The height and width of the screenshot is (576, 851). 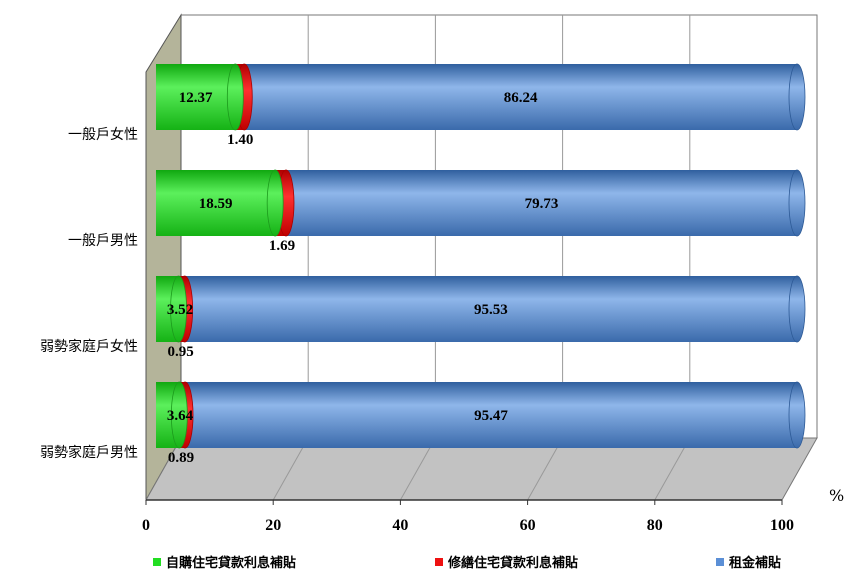 I want to click on value-label-repair: 1.69, so click(x=282, y=246).